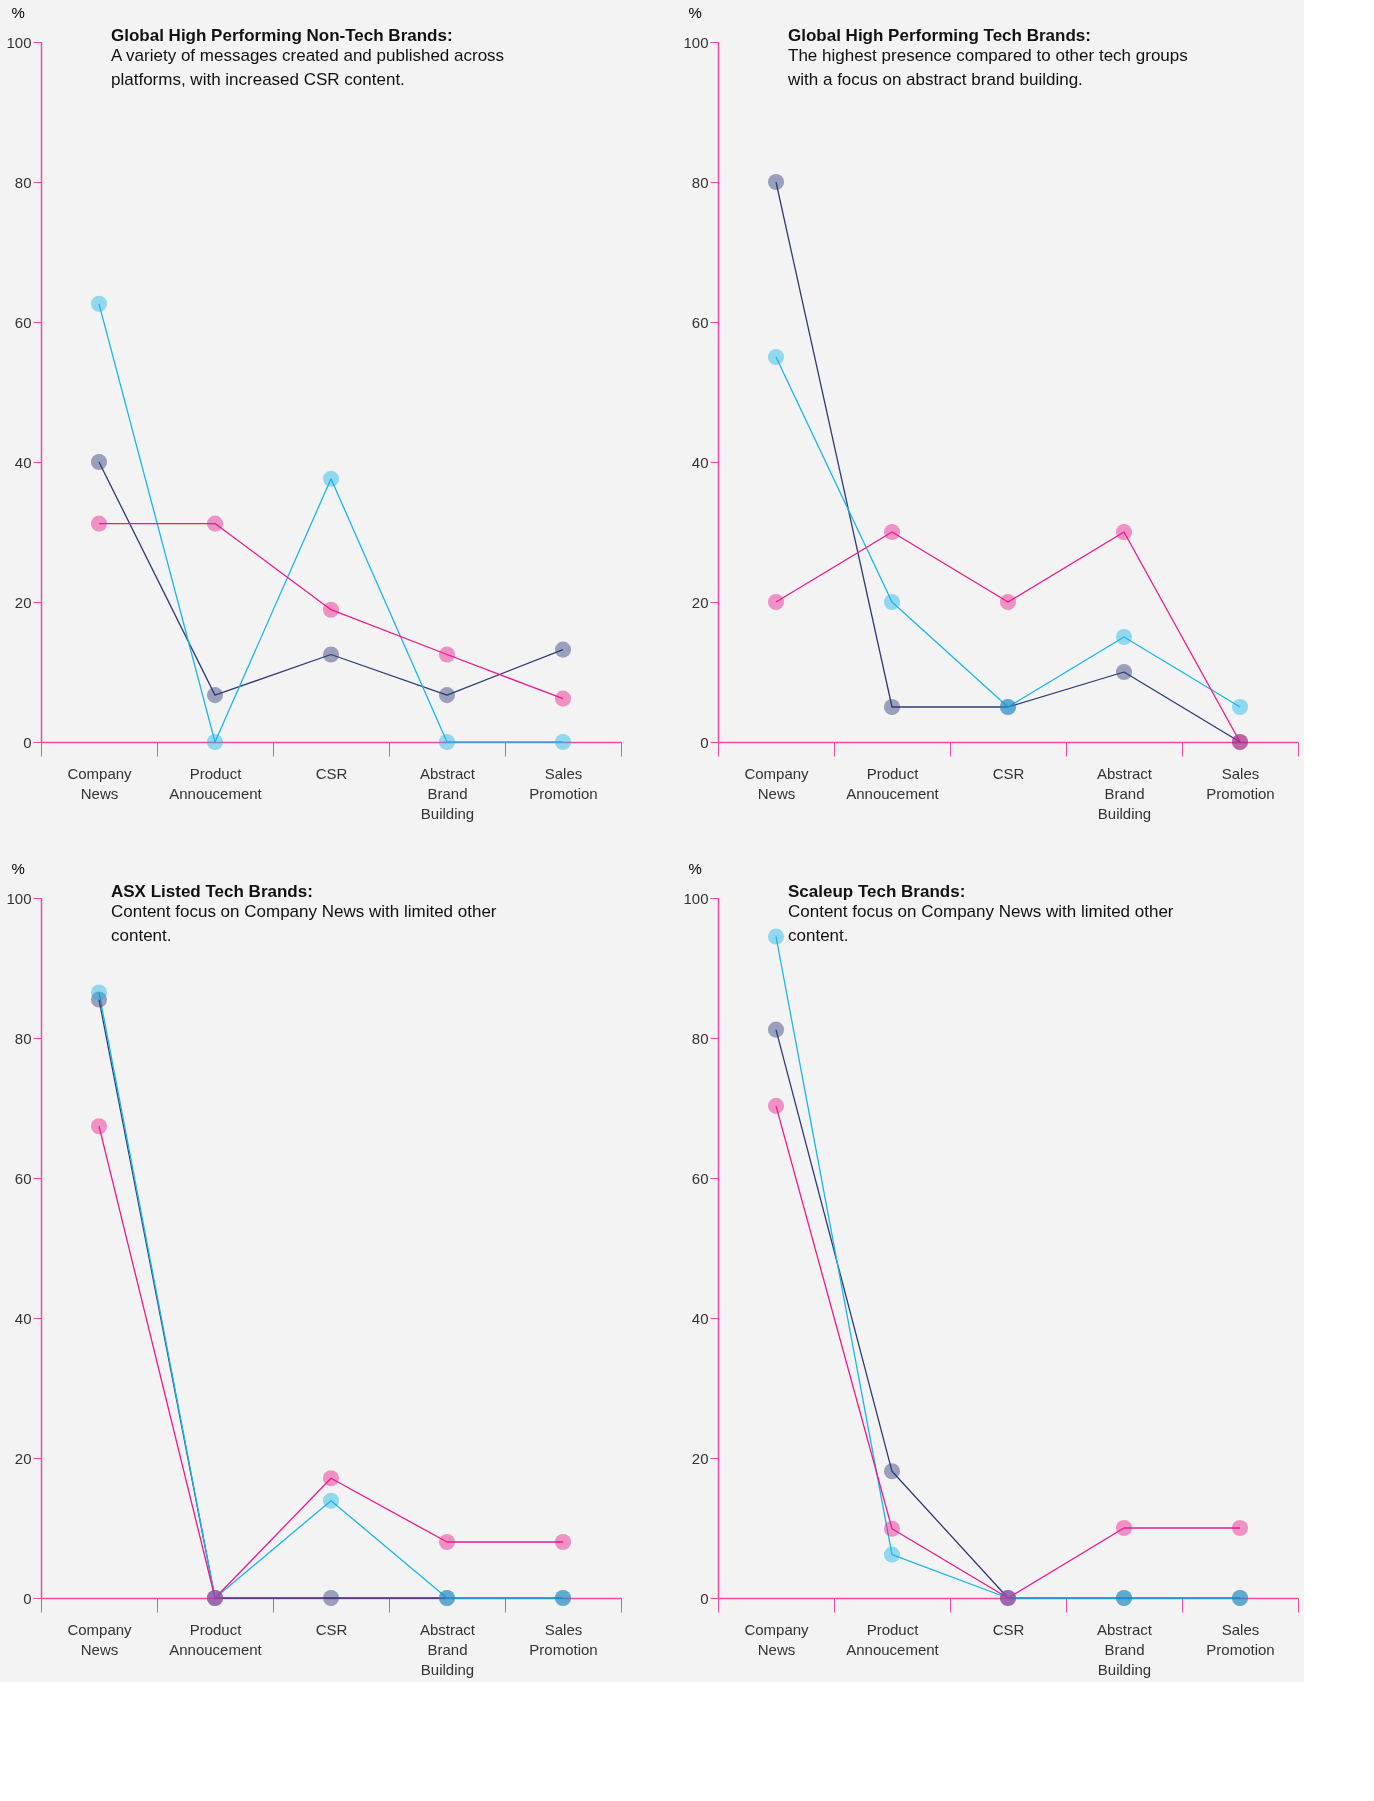 The image size is (1374, 1801). What do you see at coordinates (212, 891) in the screenshot?
I see `chart-title: ASX Listed Tech Brands:` at bounding box center [212, 891].